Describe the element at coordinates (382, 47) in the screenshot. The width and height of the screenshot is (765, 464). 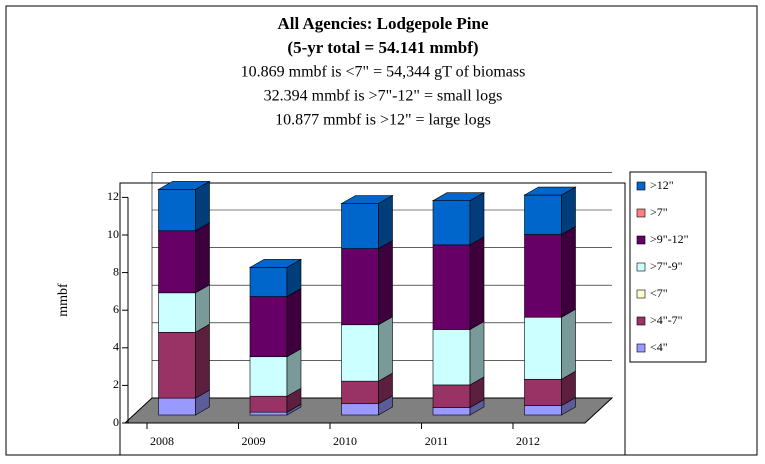
I see `chart-subtitle: (5-yr total = 54.141 mmbf)` at that location.